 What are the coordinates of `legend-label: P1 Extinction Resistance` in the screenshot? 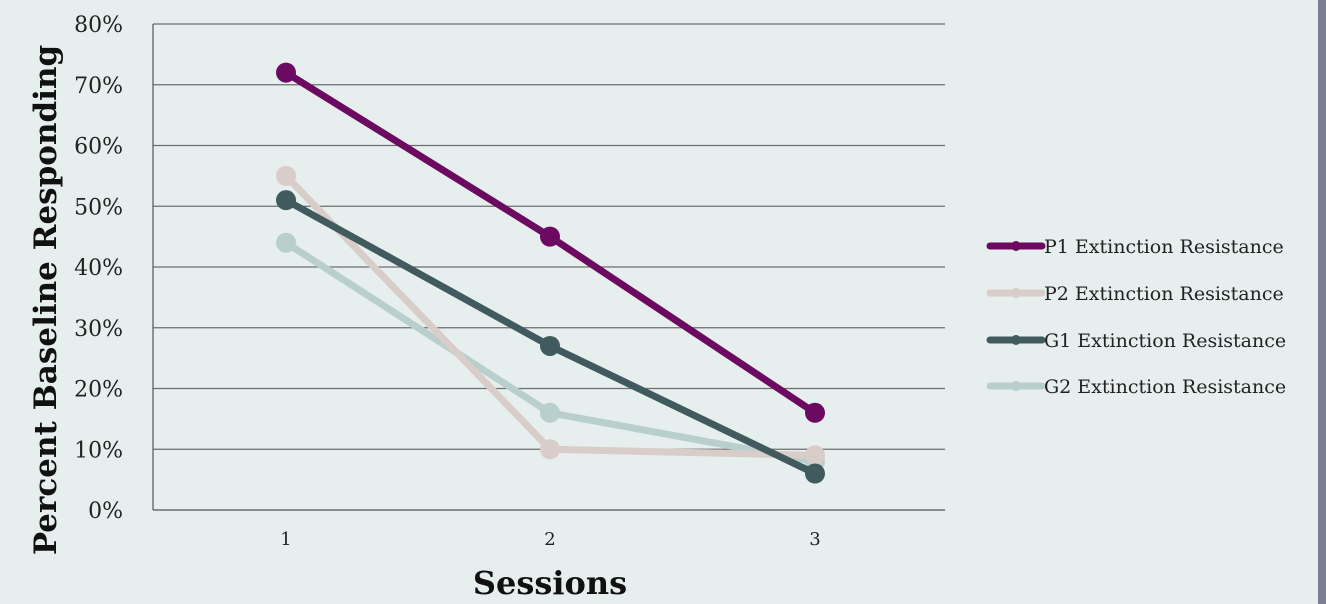 It's located at (1164, 247).